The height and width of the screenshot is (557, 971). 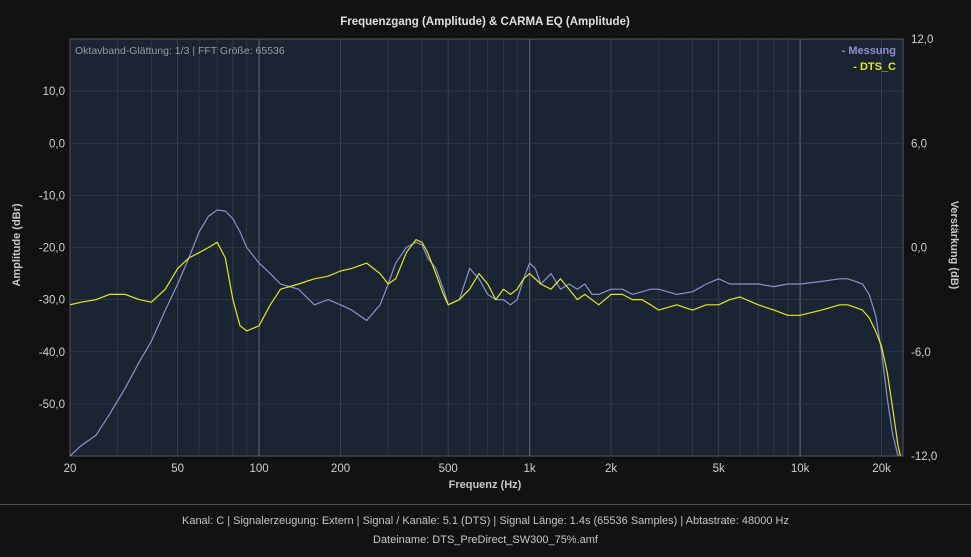 What do you see at coordinates (922, 40) in the screenshot?
I see `y2-tick-label: 12,0` at bounding box center [922, 40].